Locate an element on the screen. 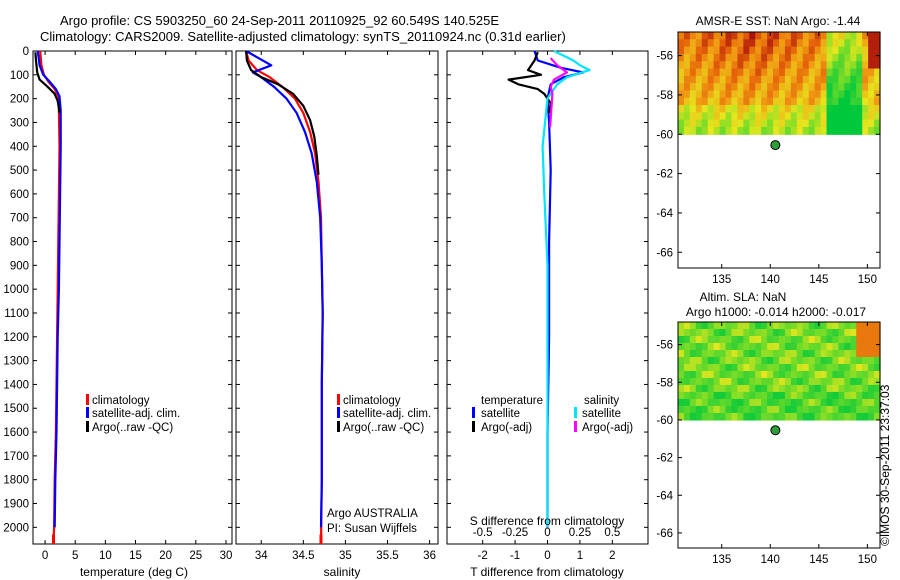  map-frame is located at coordinates (779, 435).